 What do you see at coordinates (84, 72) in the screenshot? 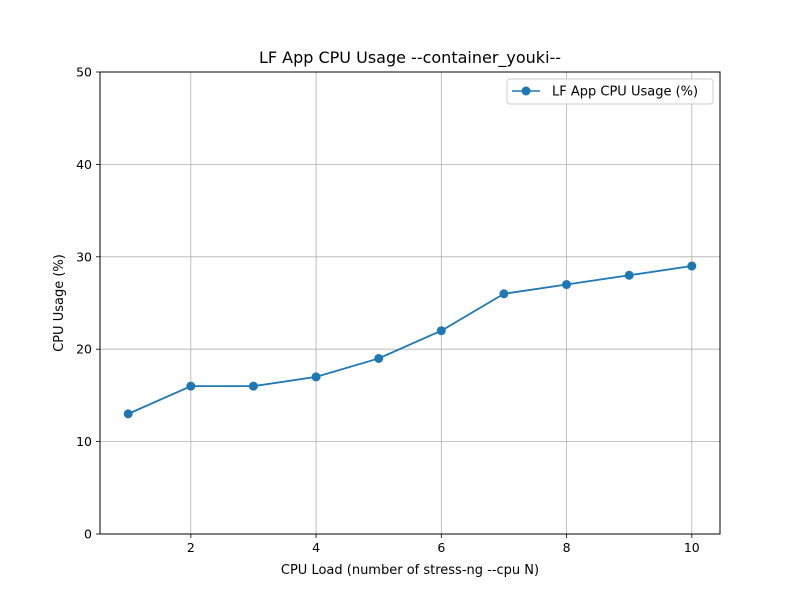
I see `y-tick-label: 50` at bounding box center [84, 72].